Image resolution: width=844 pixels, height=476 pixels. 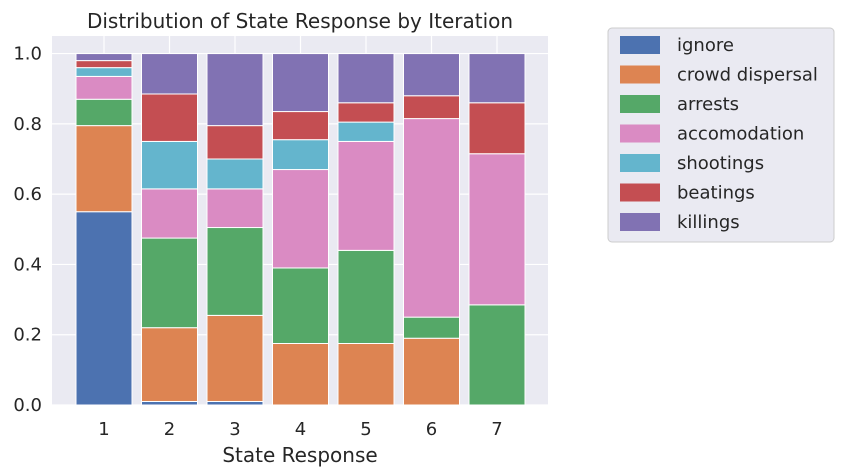 I want to click on x-tick-label: 1, so click(x=103, y=429).